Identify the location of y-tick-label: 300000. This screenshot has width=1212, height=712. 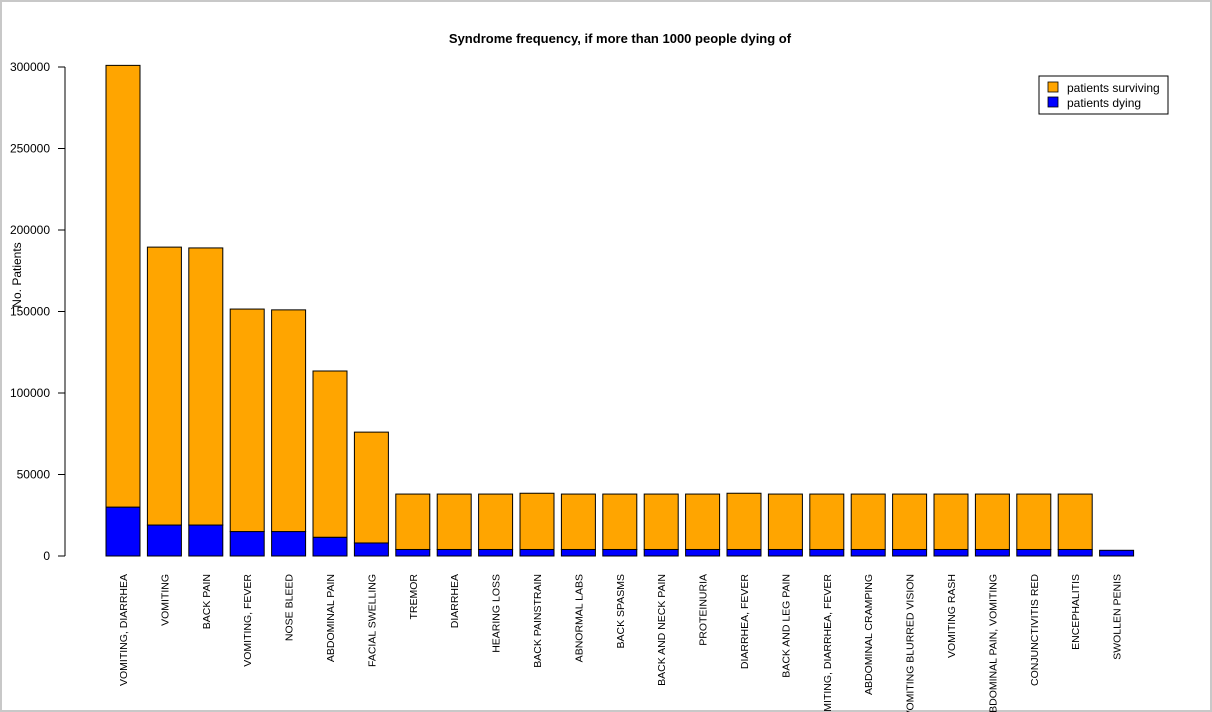
(30, 67).